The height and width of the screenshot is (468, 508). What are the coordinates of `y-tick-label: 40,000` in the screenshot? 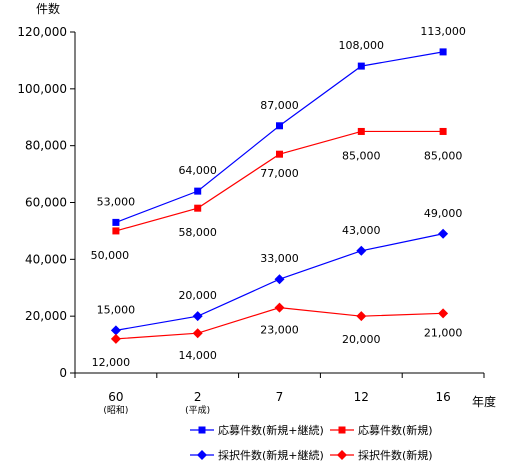 It's located at (46, 259).